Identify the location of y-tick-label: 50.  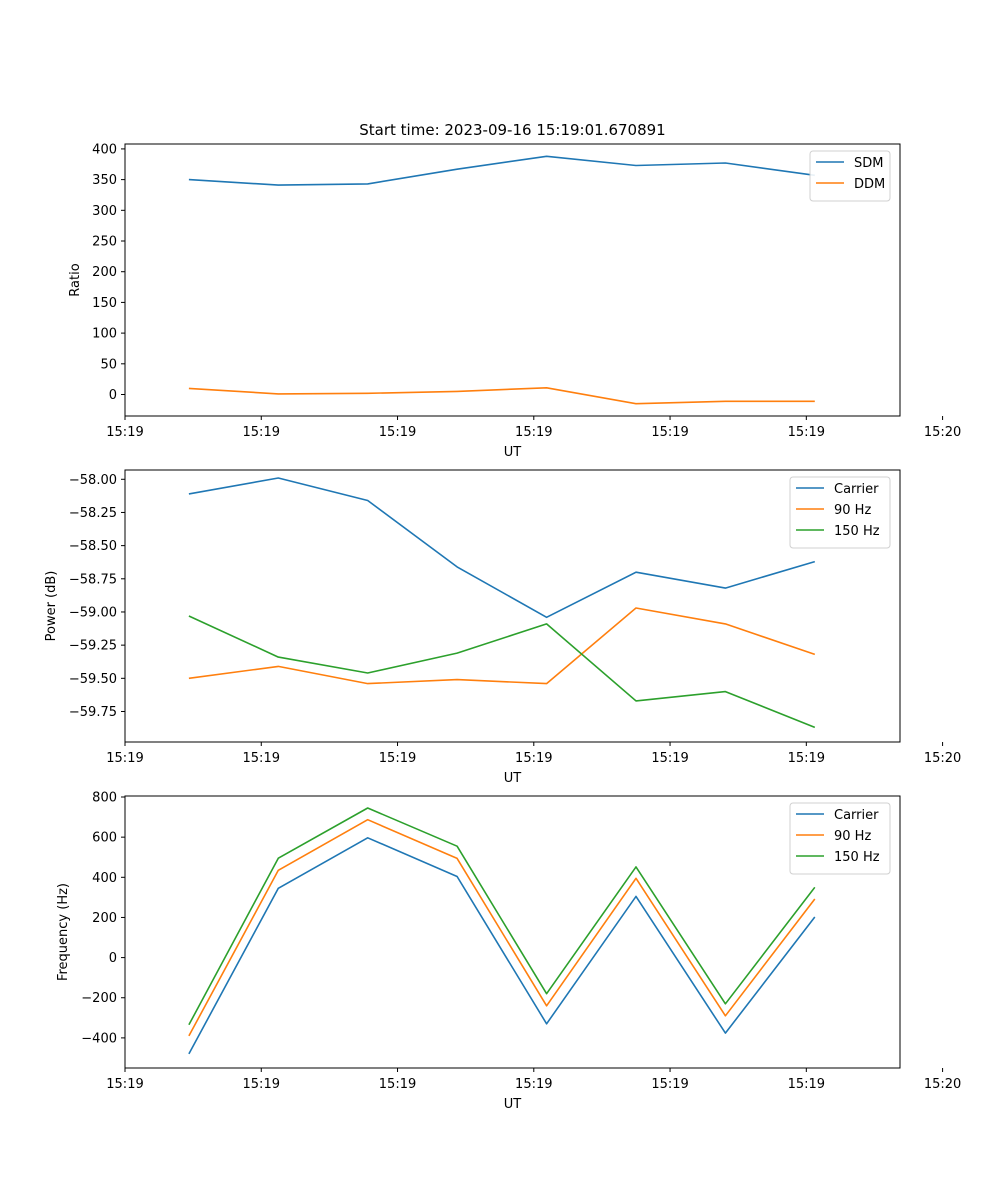
(108, 364).